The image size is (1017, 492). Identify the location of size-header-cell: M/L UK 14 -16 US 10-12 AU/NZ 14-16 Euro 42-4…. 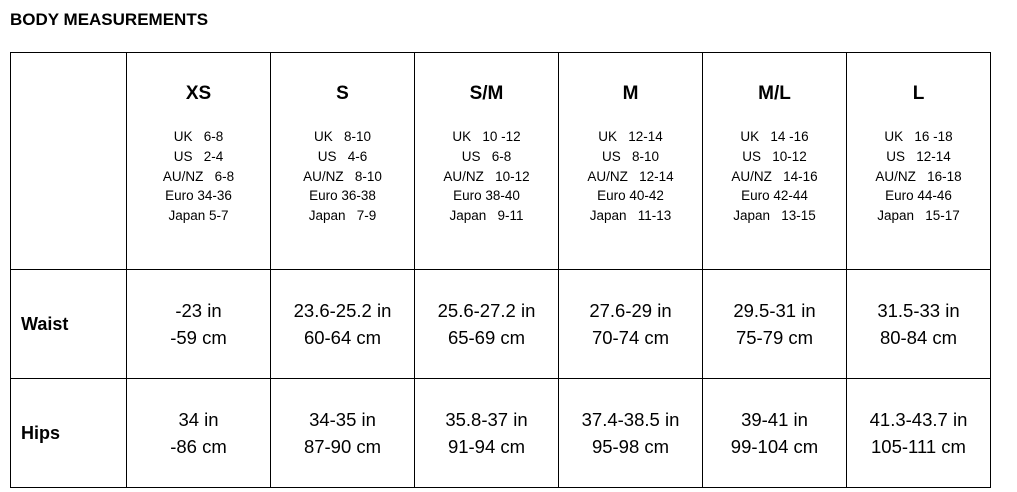
(774, 161).